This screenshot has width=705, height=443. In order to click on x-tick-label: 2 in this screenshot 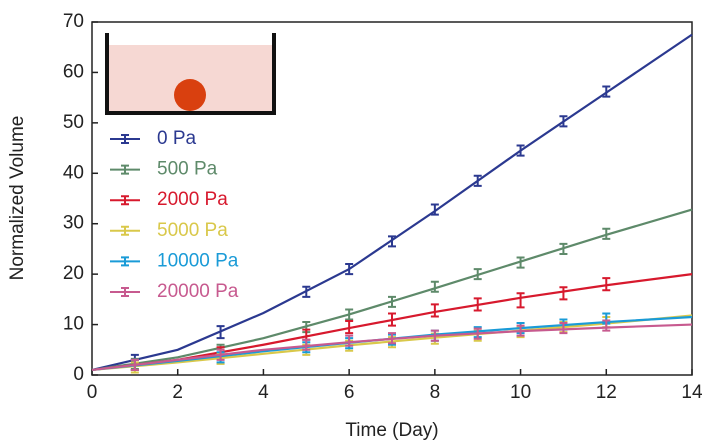, I will do `click(177, 392)`.